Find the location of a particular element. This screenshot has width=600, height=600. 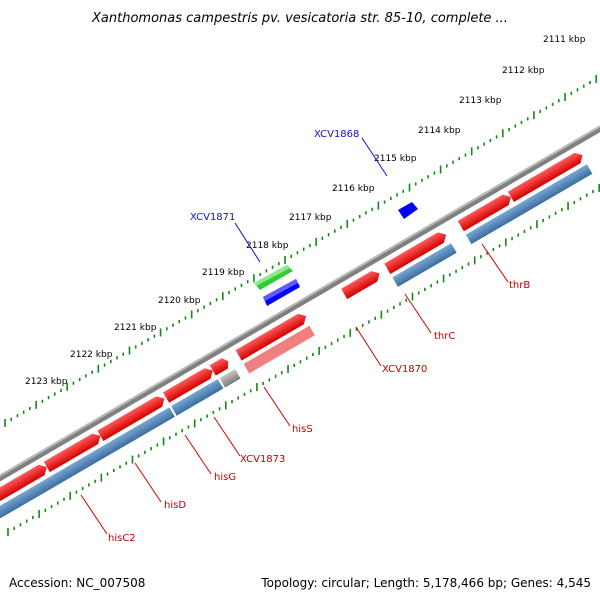

tick-label: 2123 kbp is located at coordinates (46, 382).